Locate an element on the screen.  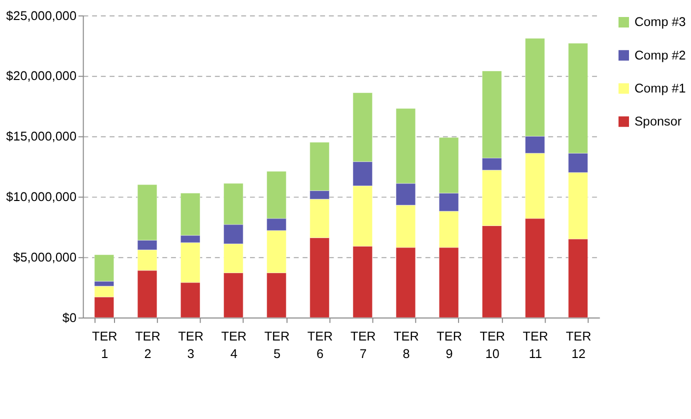
x-tick-label: TER 11 is located at coordinates (535, 345).